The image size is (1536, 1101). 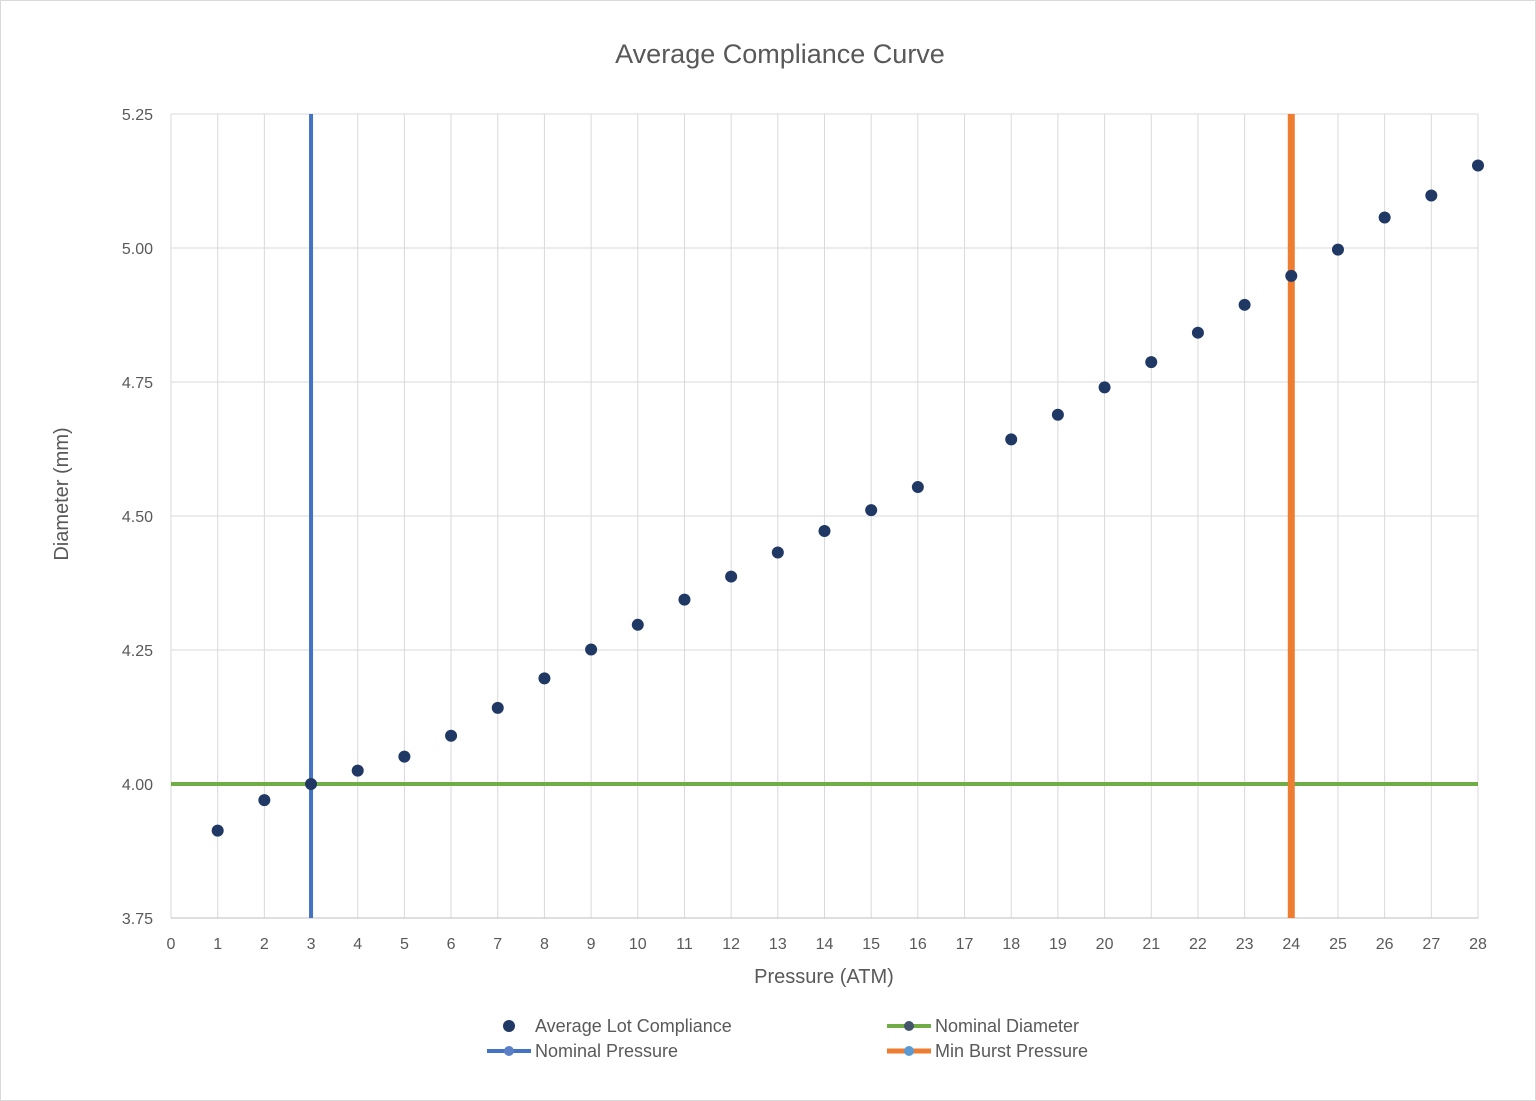 What do you see at coordinates (171, 944) in the screenshot?
I see `x-tick-label: 0` at bounding box center [171, 944].